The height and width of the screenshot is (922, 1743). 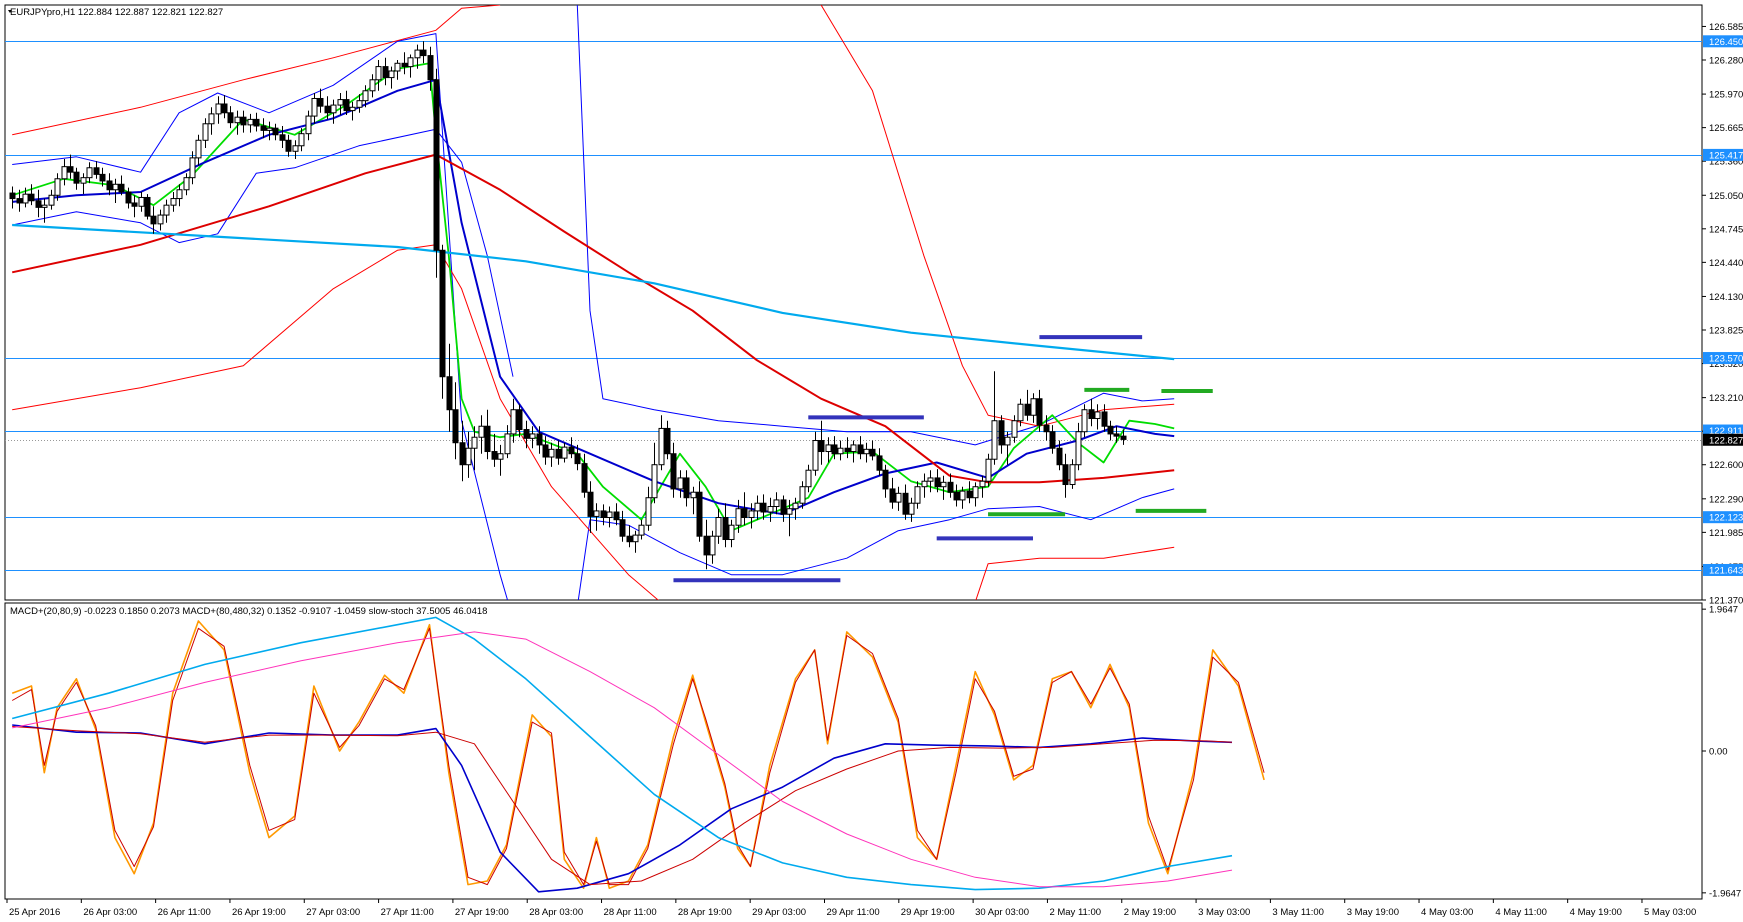 I want to click on time-tick-label-5: 27 Apr 11:00, so click(x=407, y=912).